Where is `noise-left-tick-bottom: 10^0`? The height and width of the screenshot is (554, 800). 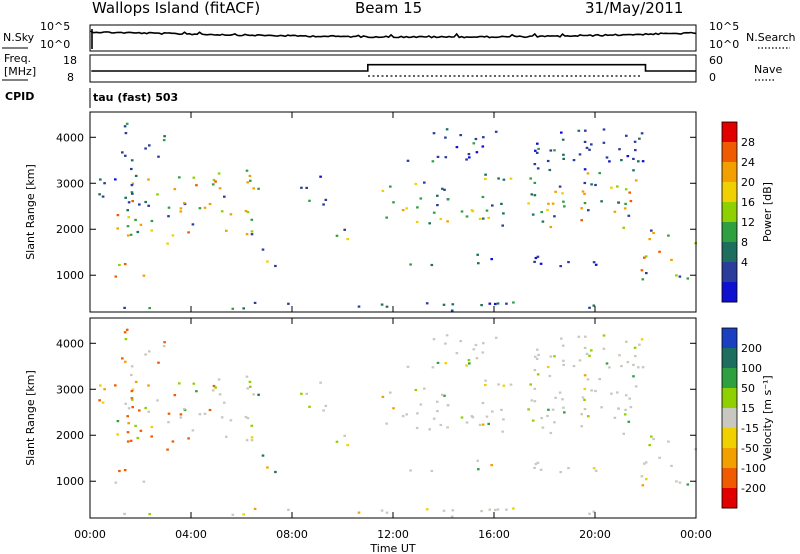 noise-left-tick-bottom: 10^0 is located at coordinates (55, 44).